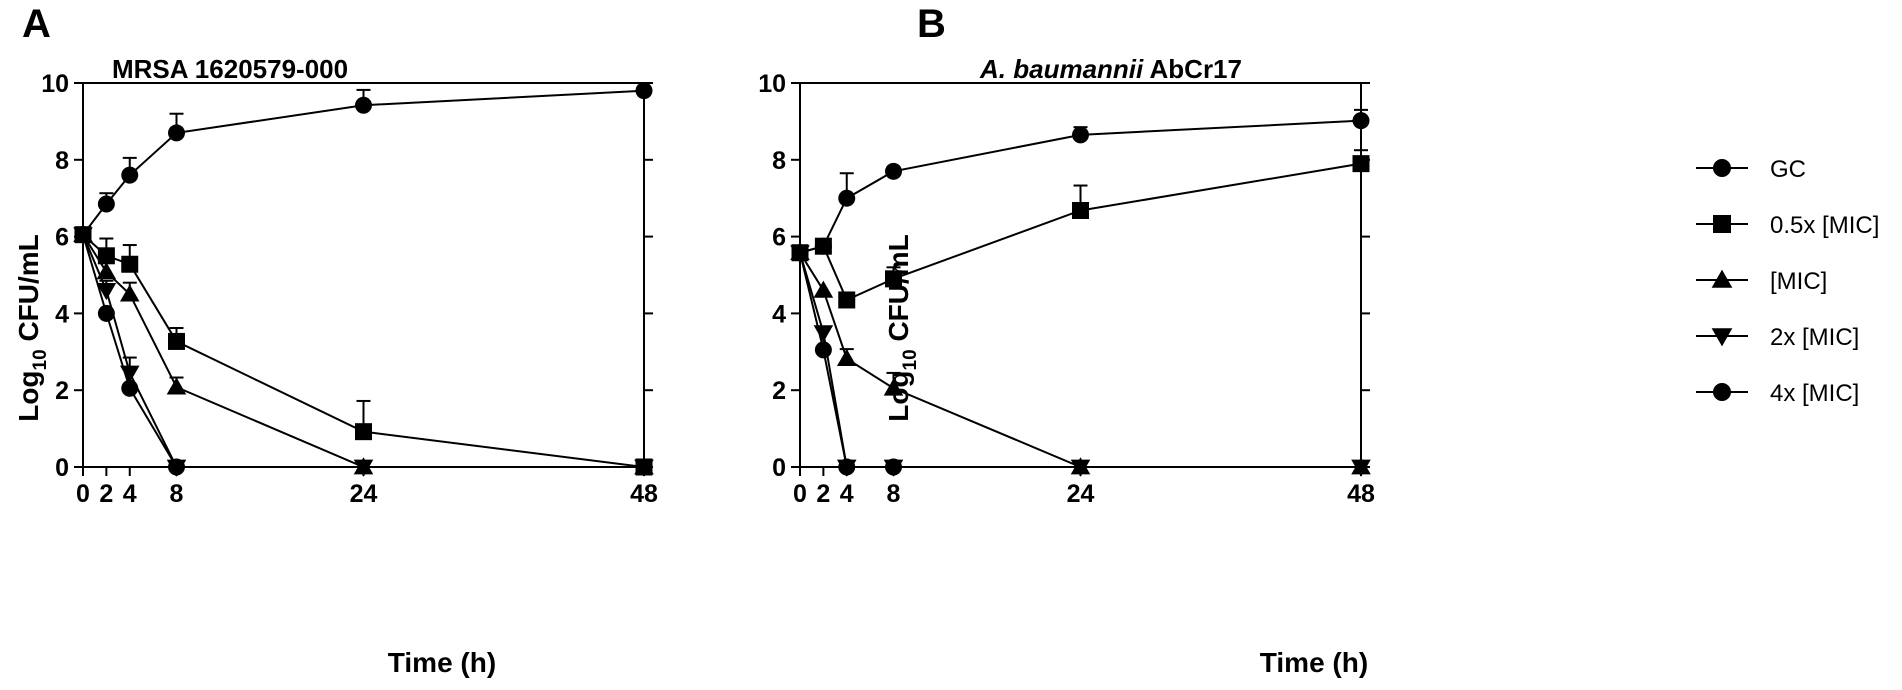 The image size is (1902, 690). What do you see at coordinates (62, 238) in the screenshot?
I see `panel-a-y-tick-label: 6` at bounding box center [62, 238].